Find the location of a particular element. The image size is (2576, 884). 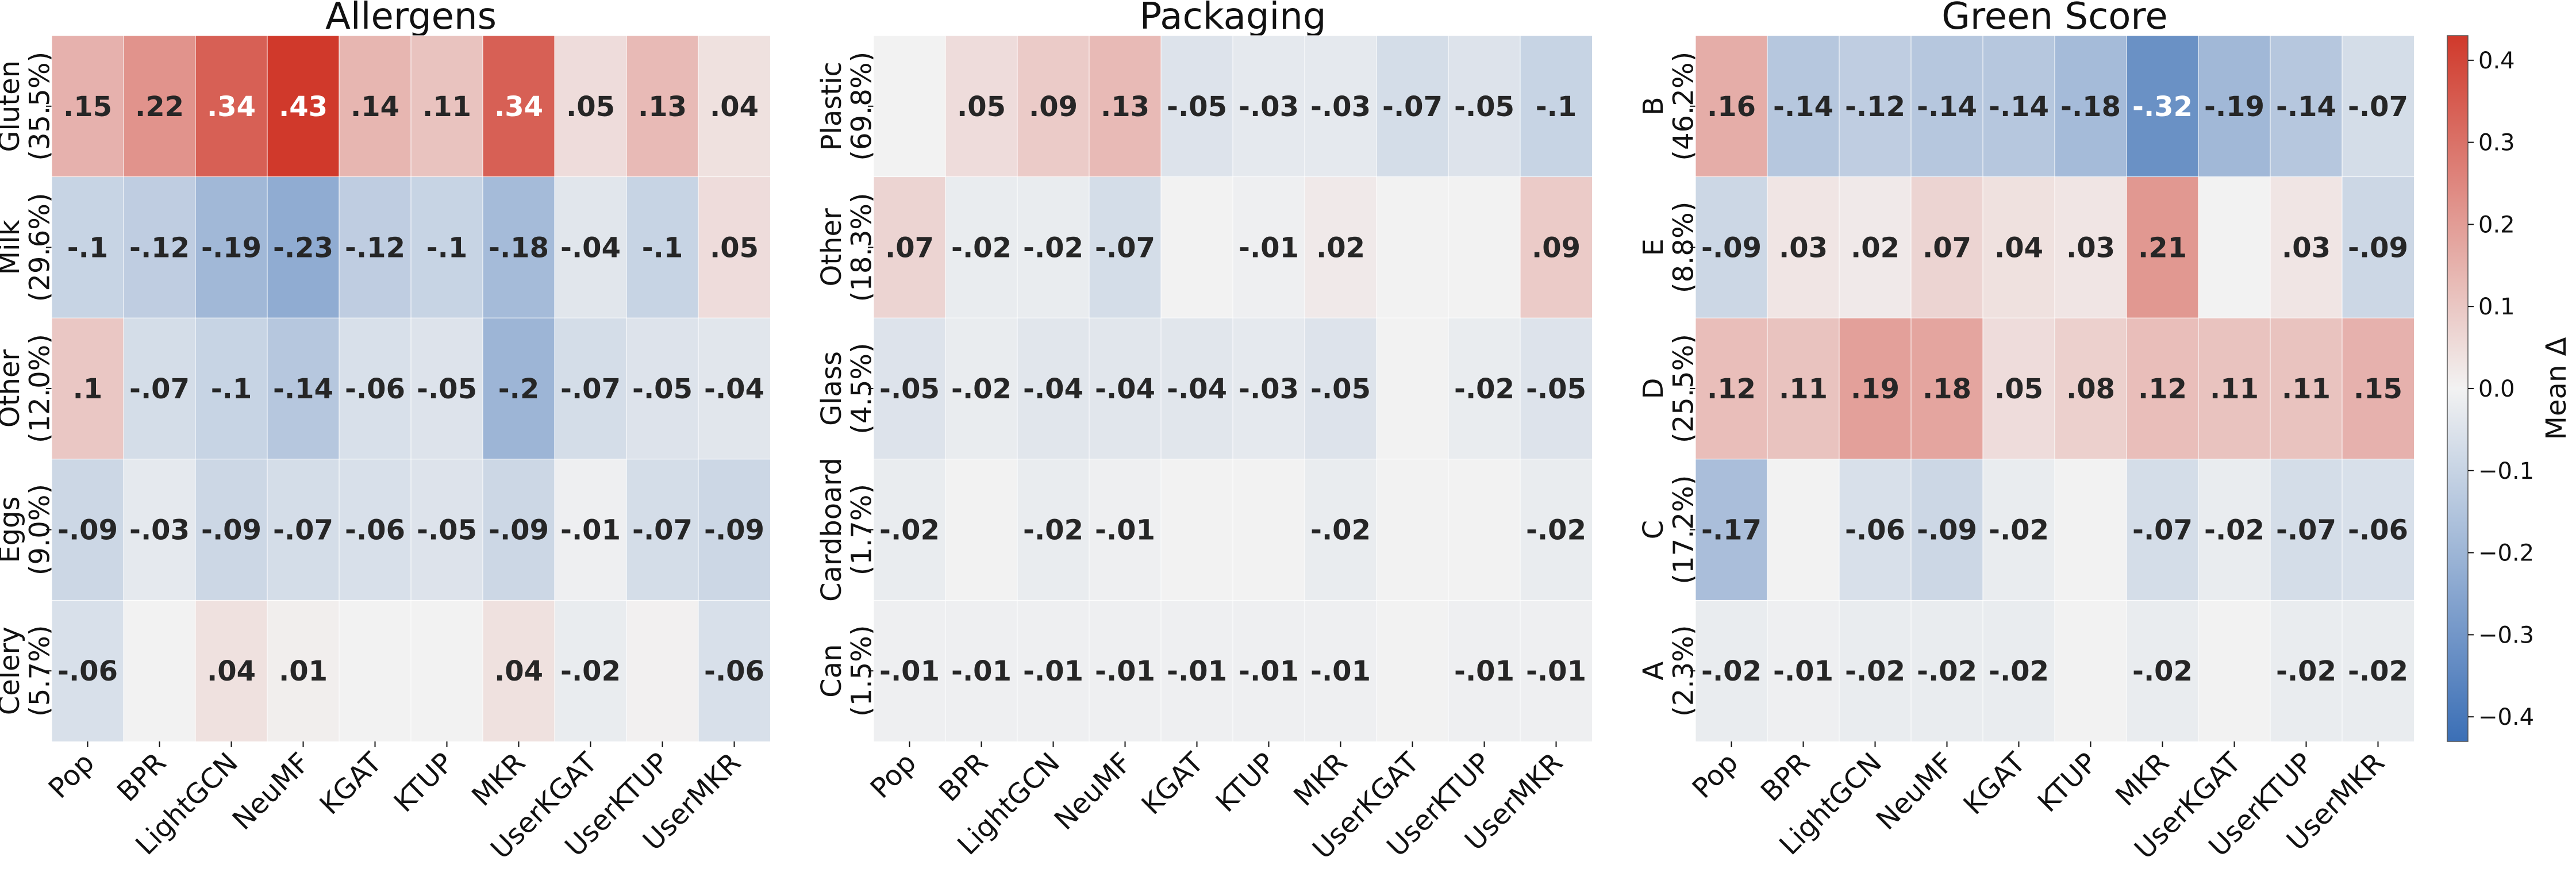

row-name: E is located at coordinates (1653, 247).